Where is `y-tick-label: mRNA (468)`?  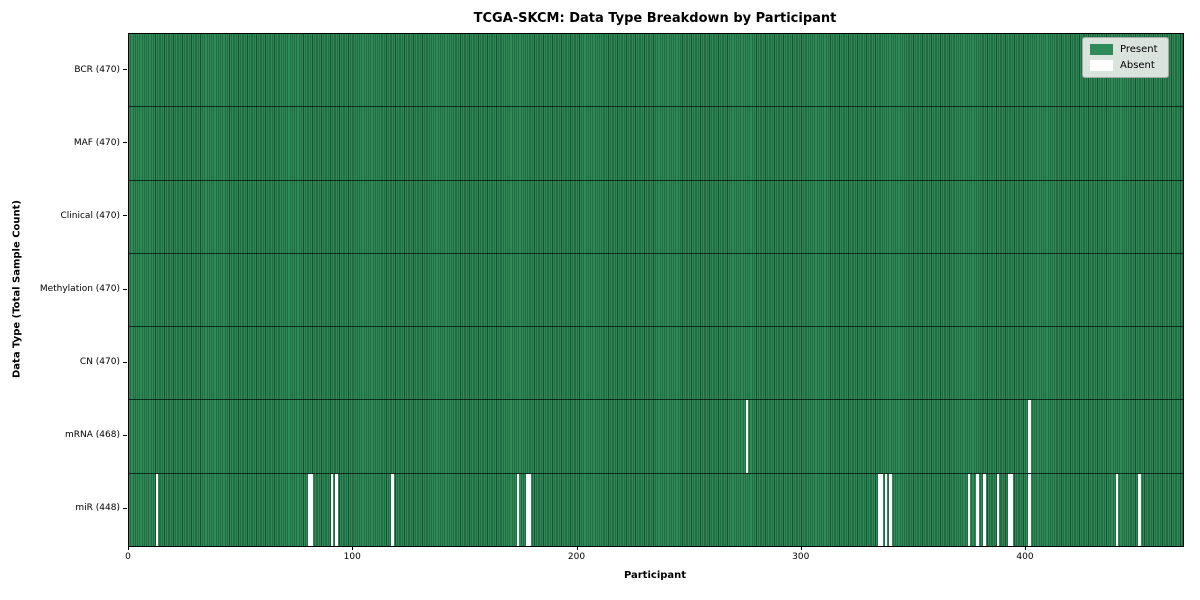 y-tick-label: mRNA (468) is located at coordinates (92, 435).